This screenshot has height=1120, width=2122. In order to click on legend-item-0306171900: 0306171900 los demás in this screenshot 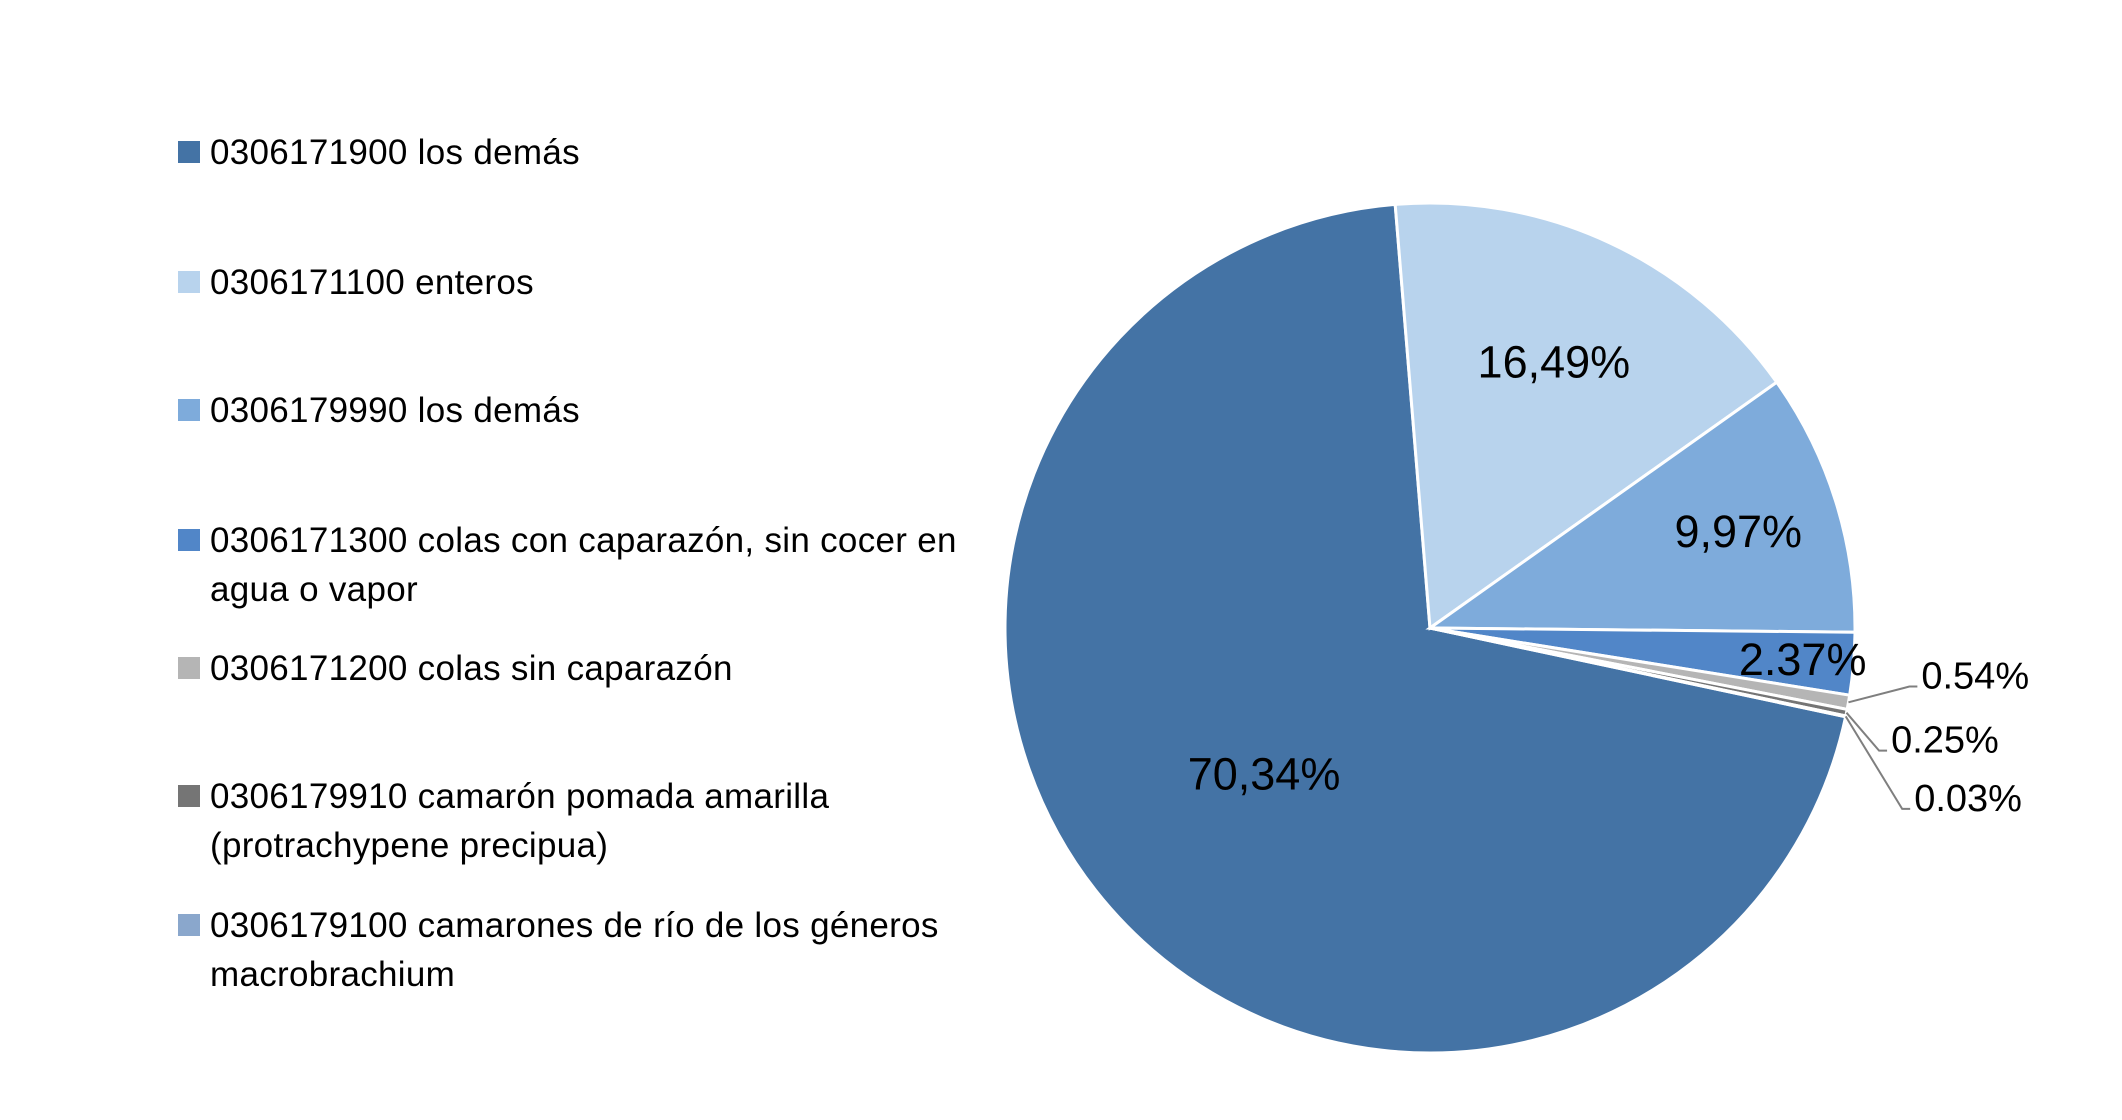, I will do `click(379, 152)`.